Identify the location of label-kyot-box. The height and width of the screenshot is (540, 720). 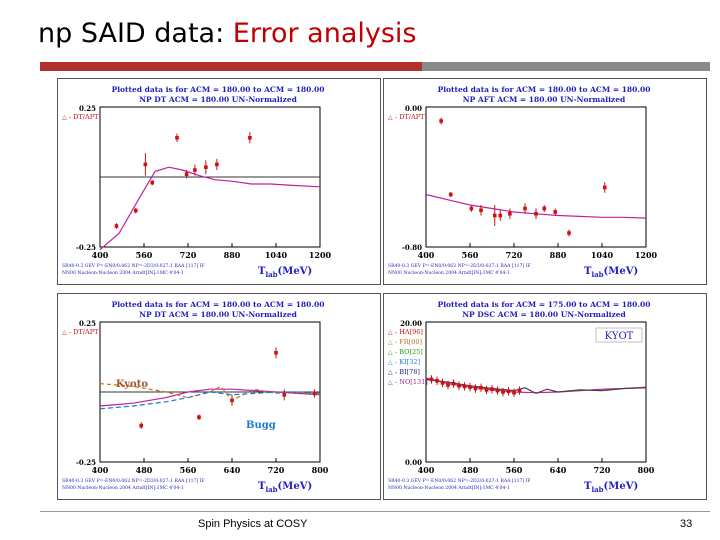
(619, 335).